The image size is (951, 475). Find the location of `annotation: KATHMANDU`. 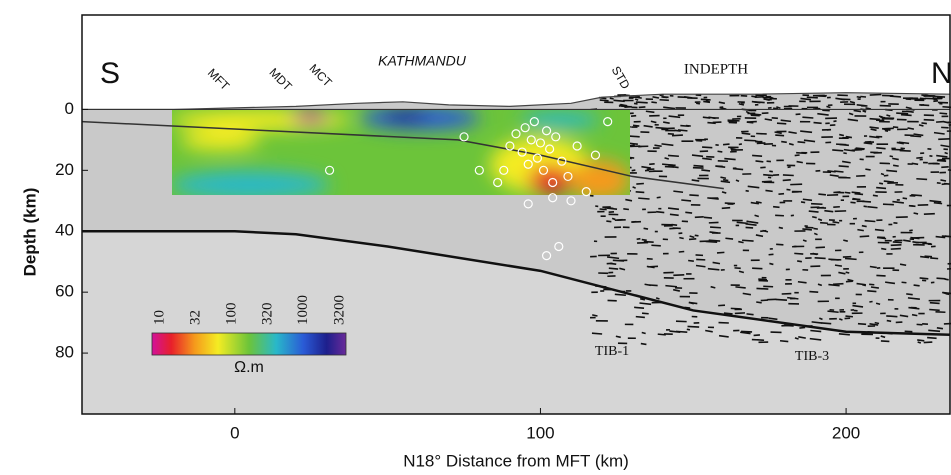

annotation: KATHMANDU is located at coordinates (422, 61).